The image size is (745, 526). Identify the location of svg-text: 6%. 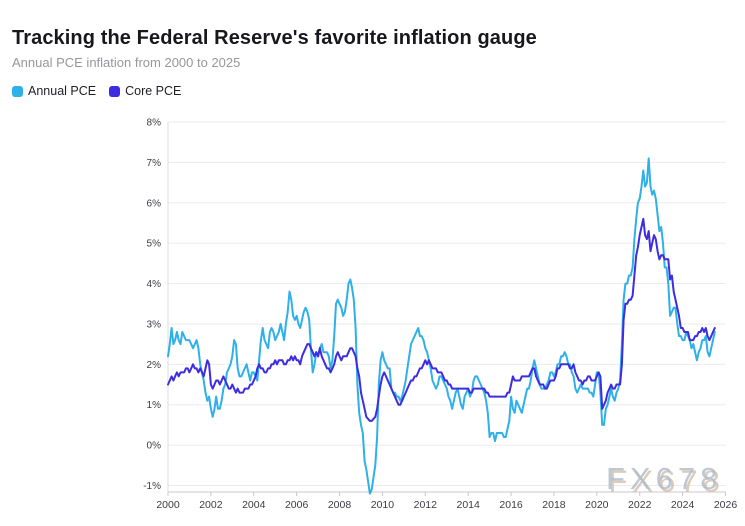
(154, 203).